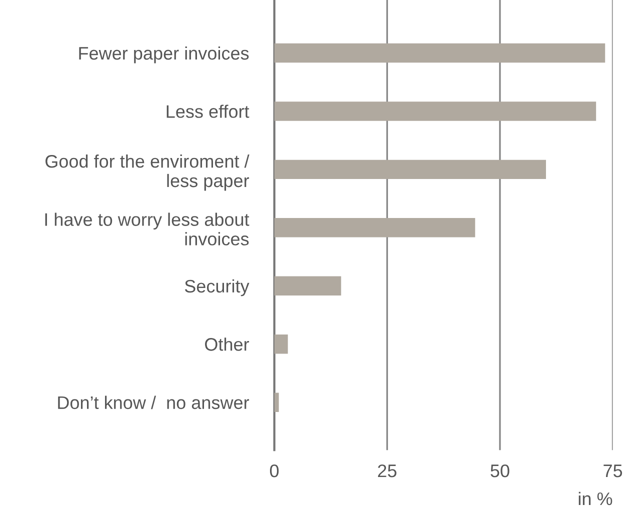  Describe the element at coordinates (148, 172) in the screenshot. I see `y-tick-label: Good for the enviroment / less paper` at that location.